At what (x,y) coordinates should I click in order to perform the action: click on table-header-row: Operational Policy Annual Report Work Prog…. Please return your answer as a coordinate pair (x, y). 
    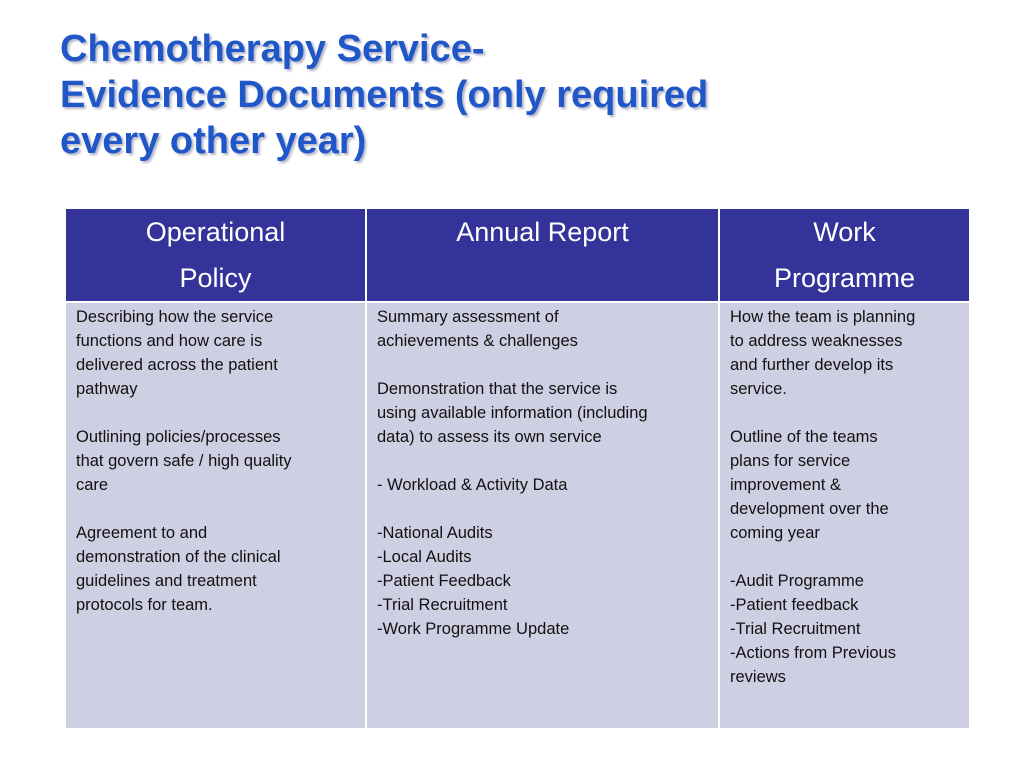
    Looking at the image, I should click on (517, 255).